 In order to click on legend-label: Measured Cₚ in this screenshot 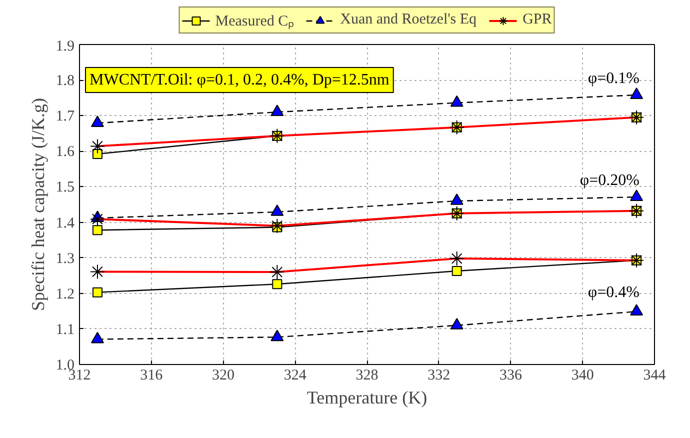, I will do `click(254, 21)`.